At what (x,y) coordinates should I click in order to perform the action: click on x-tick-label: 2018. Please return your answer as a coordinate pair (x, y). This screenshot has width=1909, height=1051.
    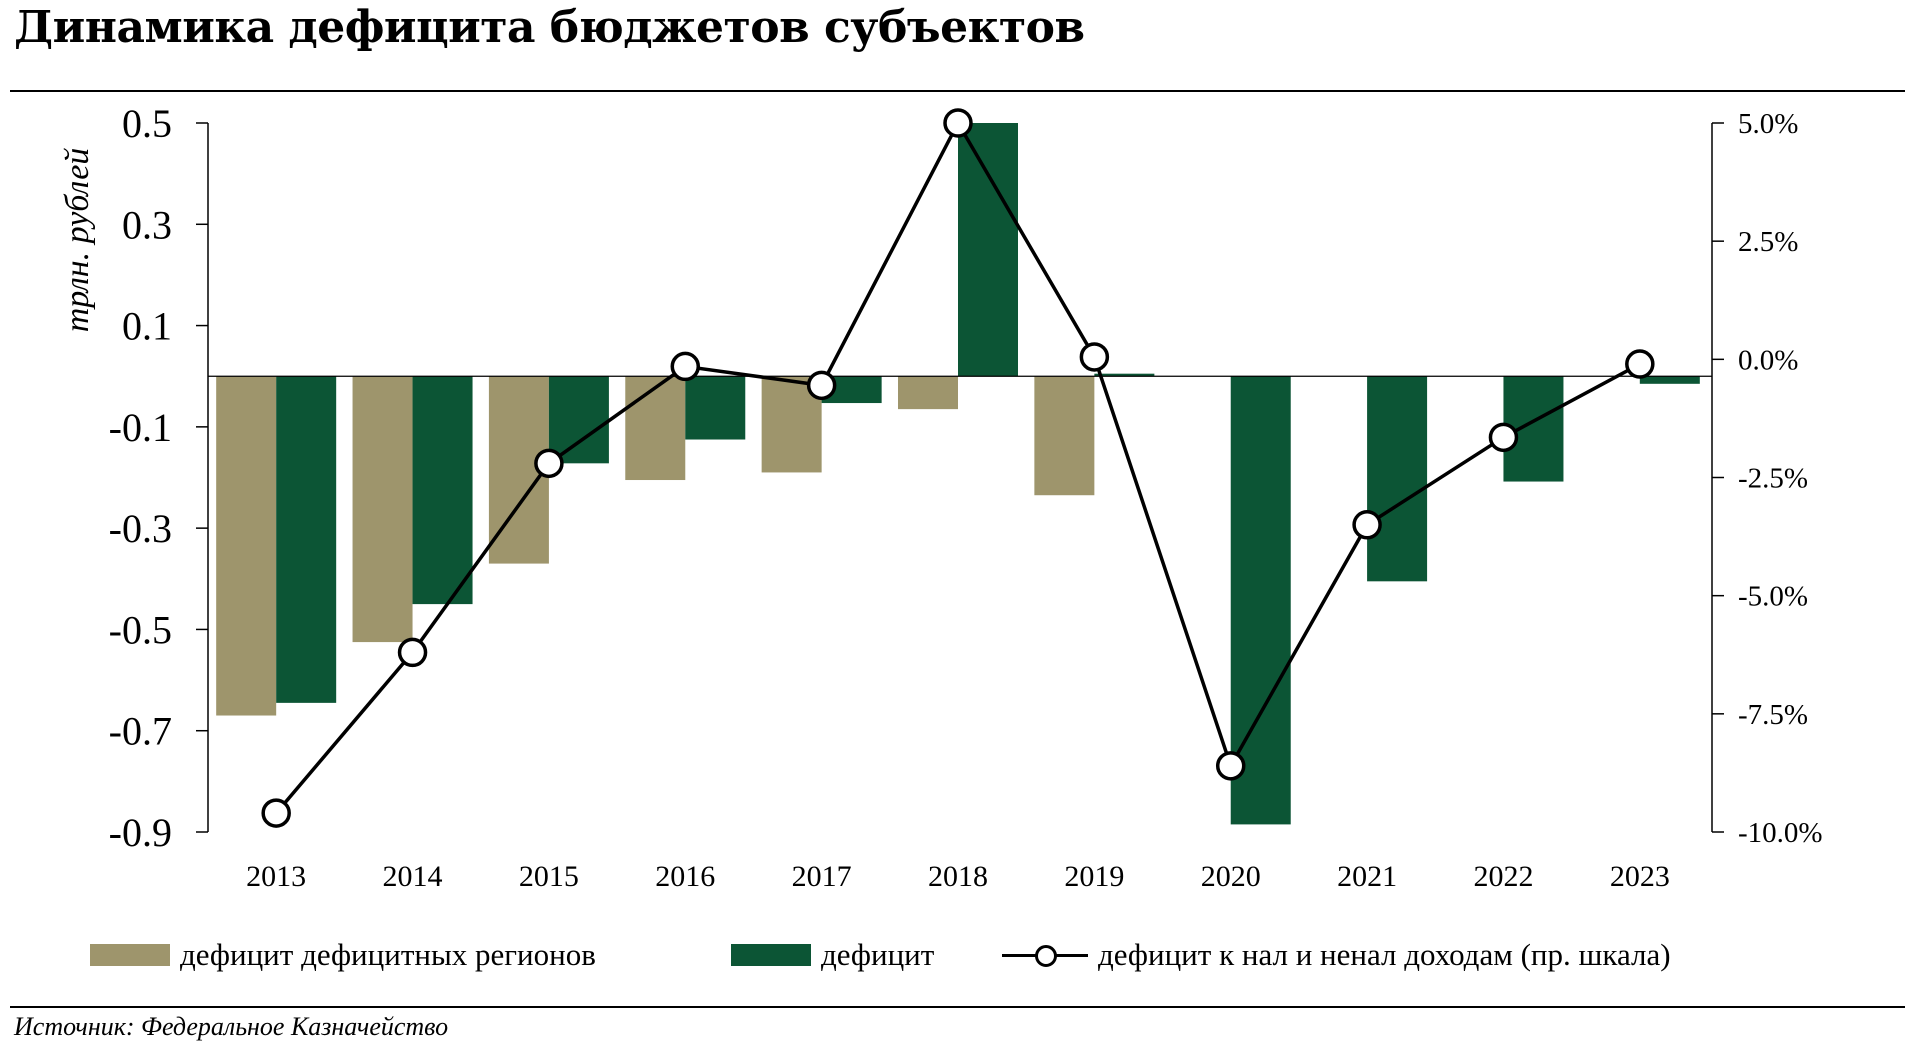
    Looking at the image, I should click on (958, 876).